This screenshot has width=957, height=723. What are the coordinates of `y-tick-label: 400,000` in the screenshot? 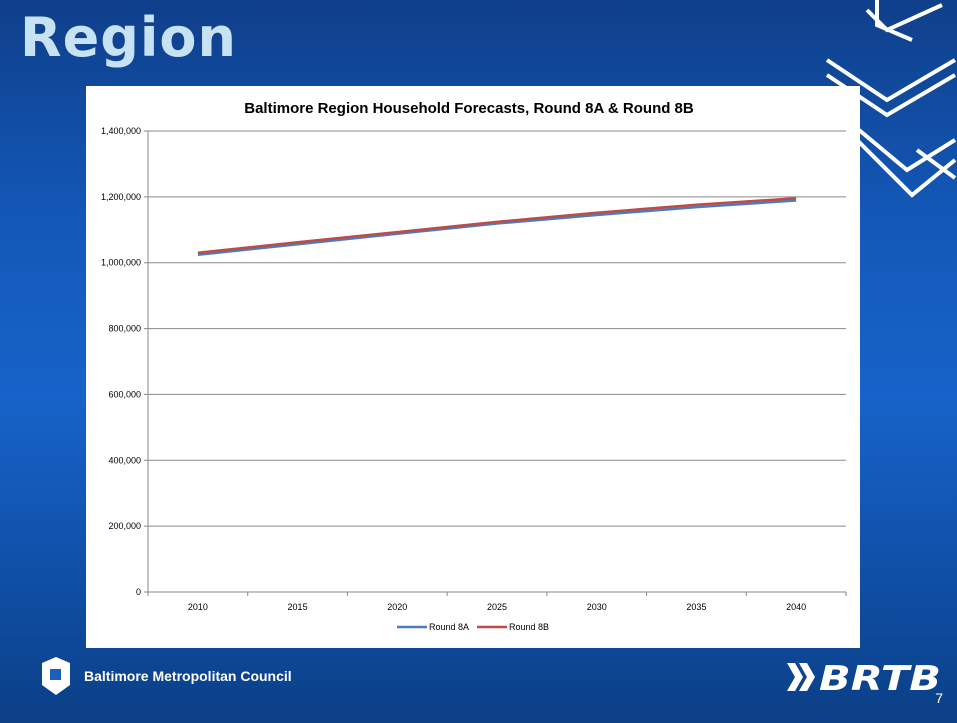 It's located at (124, 460).